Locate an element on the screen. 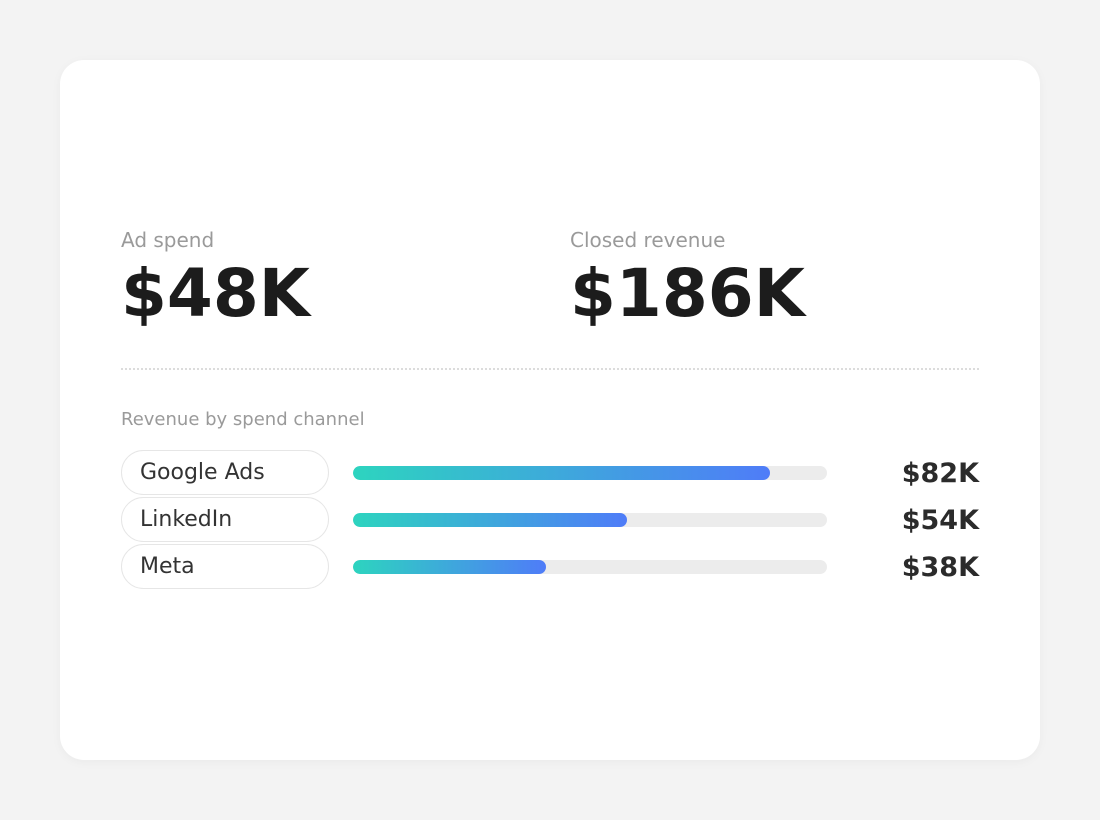  channel-pill: Meta is located at coordinates (225, 566).